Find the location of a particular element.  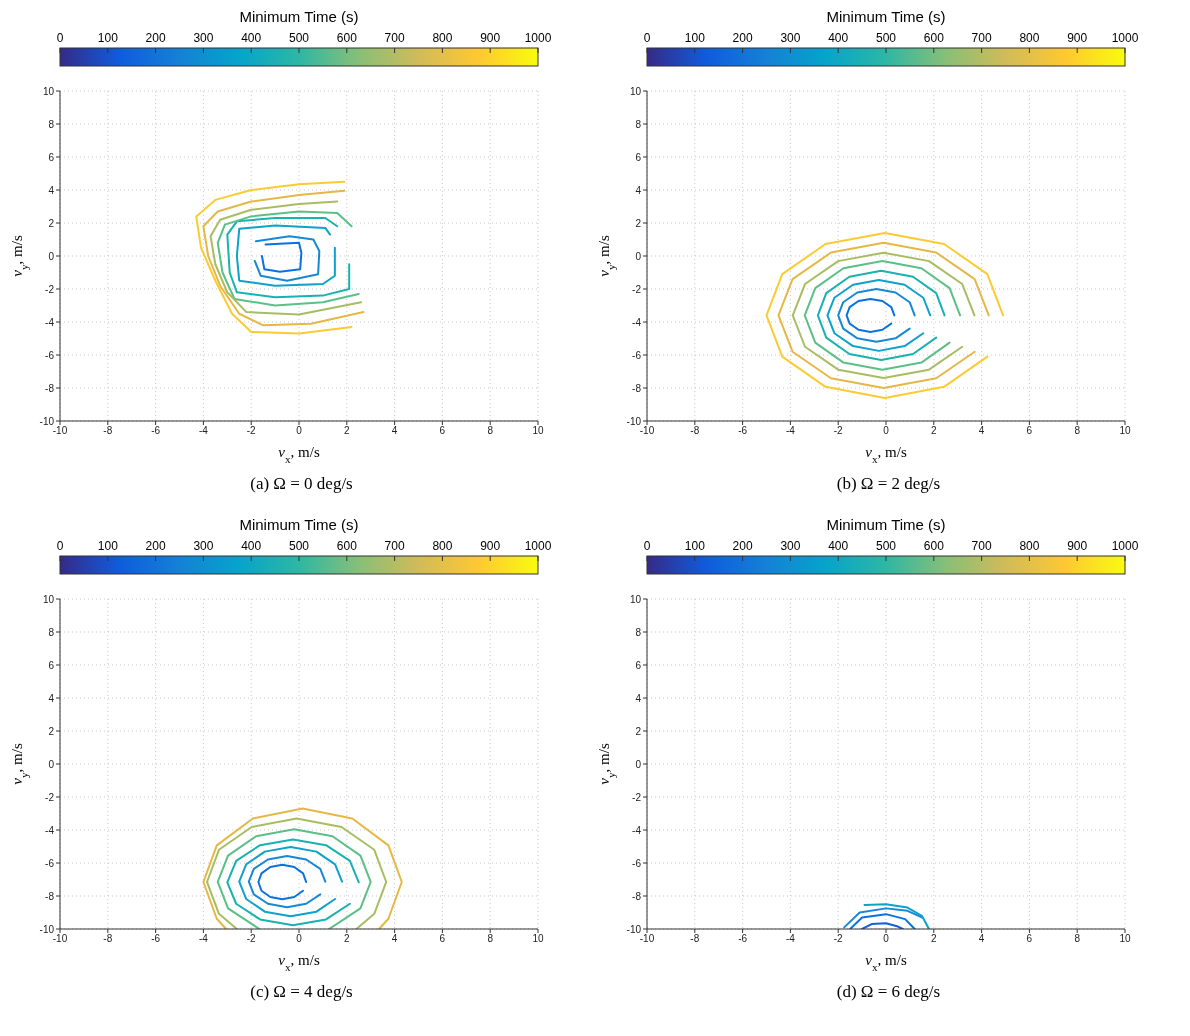

text: (b) Ω = 2 deg/s is located at coordinates (888, 484).